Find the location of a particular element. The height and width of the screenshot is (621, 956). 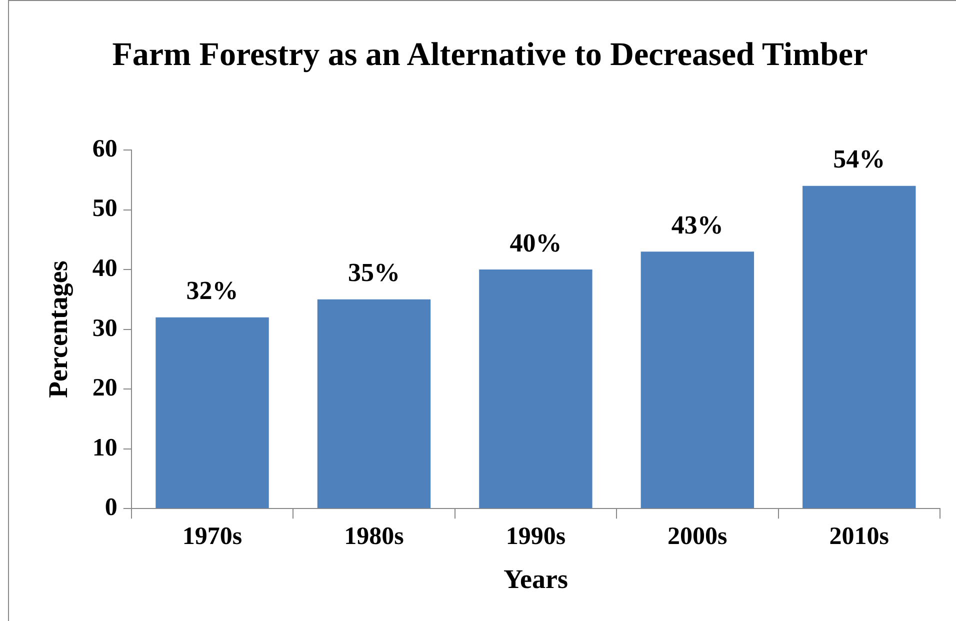

y-tick-label: 50 is located at coordinates (105, 208).